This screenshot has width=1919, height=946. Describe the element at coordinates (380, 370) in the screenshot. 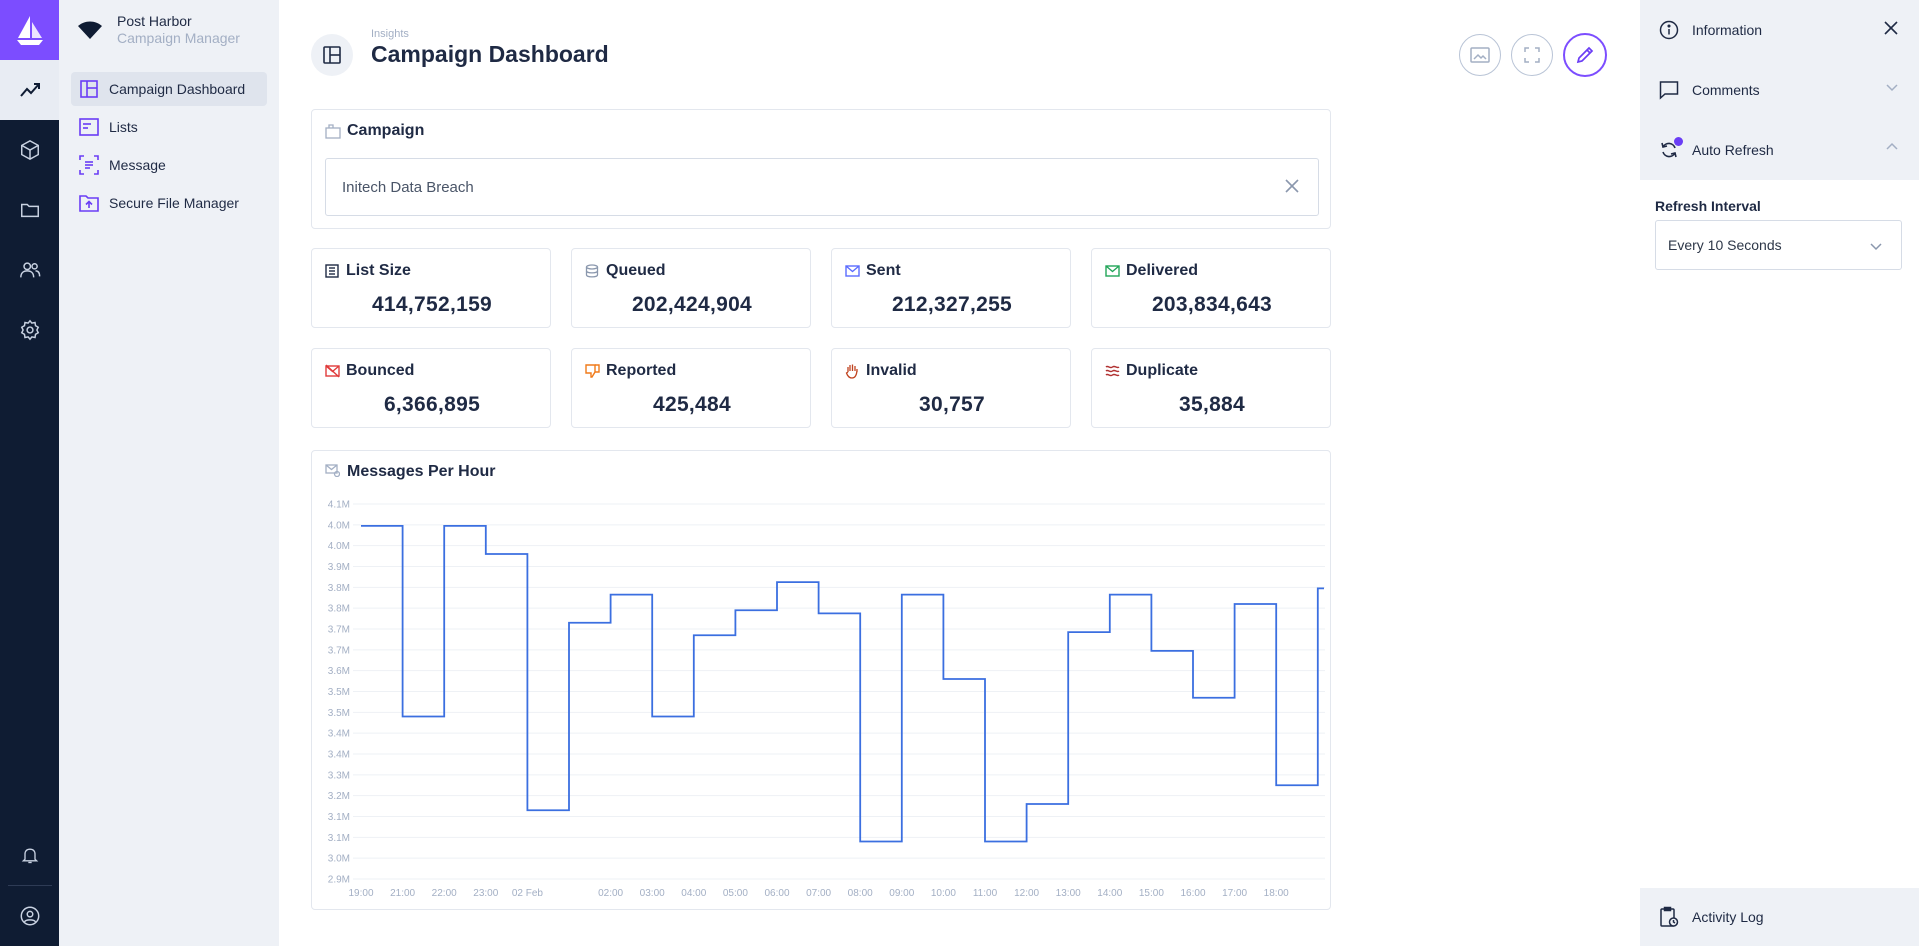

I see `stat-label: Bounced` at that location.